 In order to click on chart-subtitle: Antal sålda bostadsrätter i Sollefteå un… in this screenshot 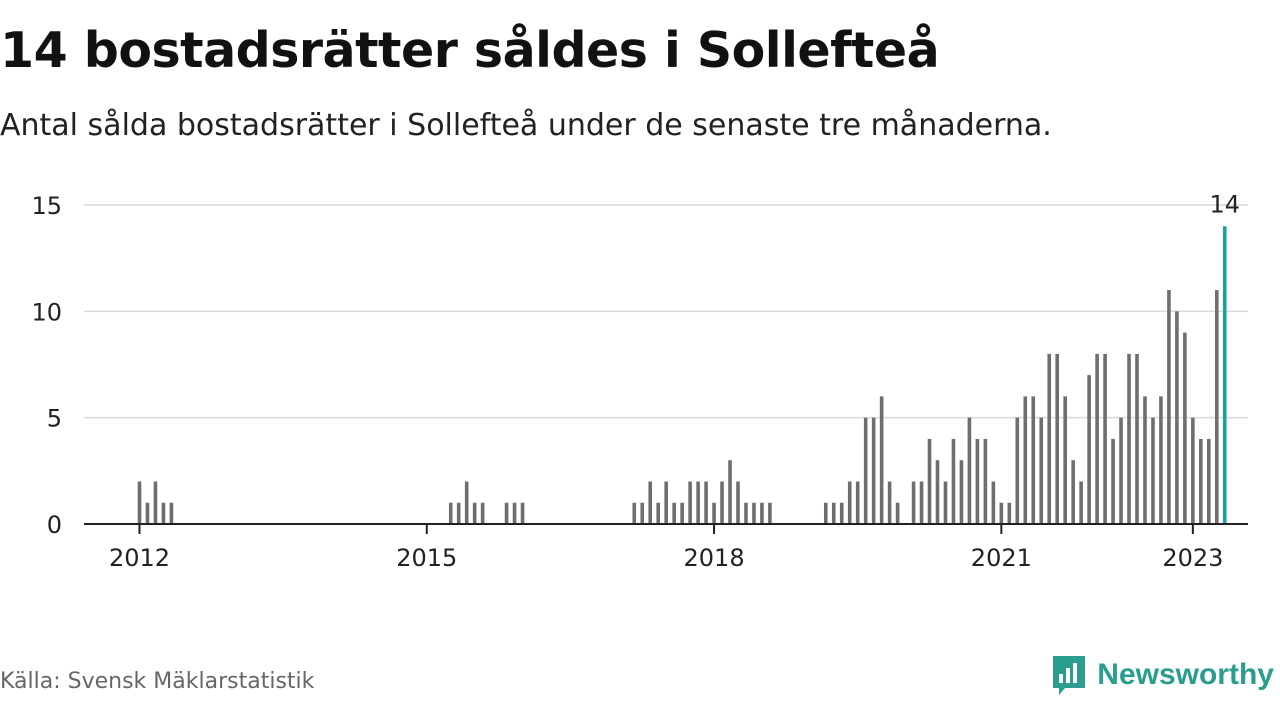, I will do `click(526, 125)`.